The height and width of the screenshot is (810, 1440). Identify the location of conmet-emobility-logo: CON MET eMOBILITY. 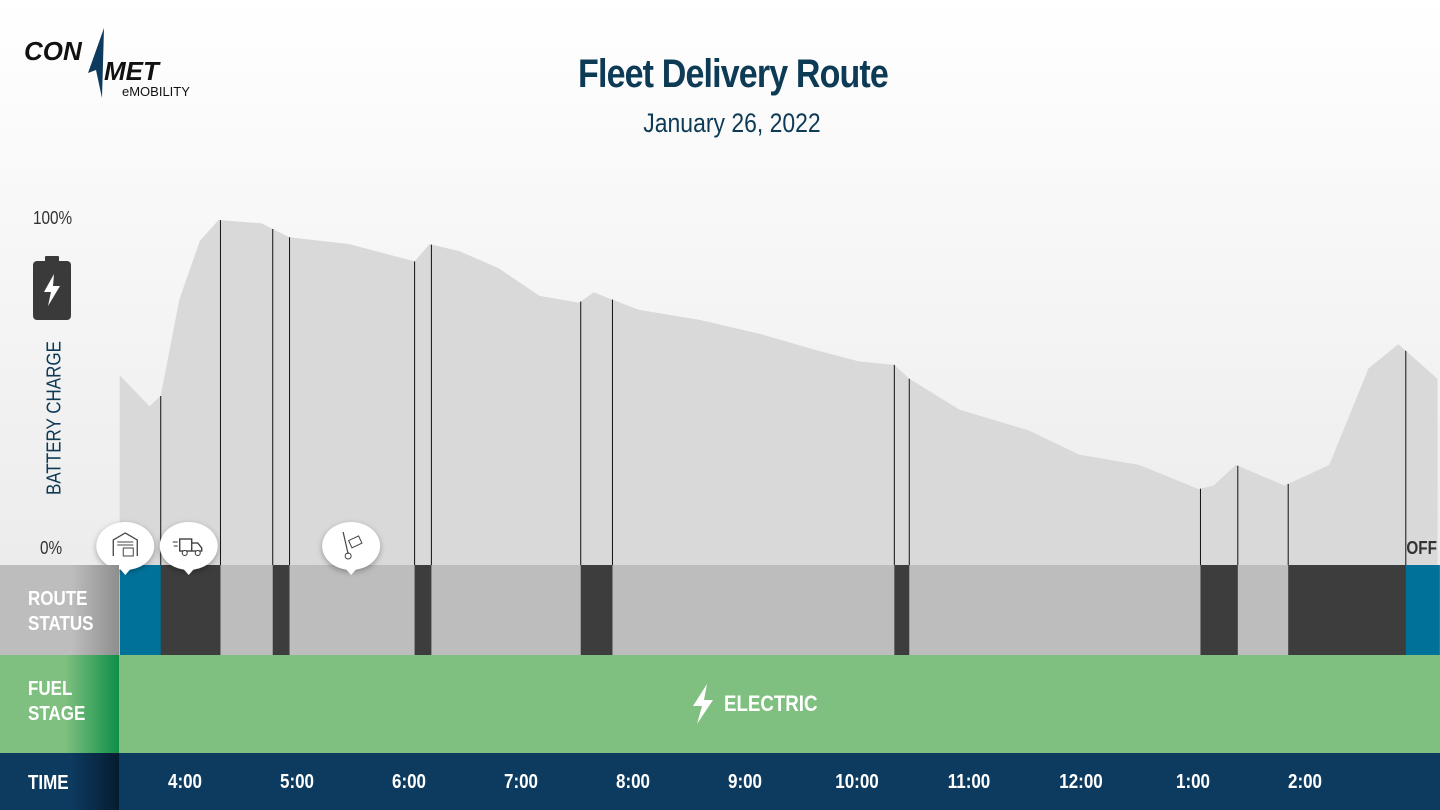
(107, 63).